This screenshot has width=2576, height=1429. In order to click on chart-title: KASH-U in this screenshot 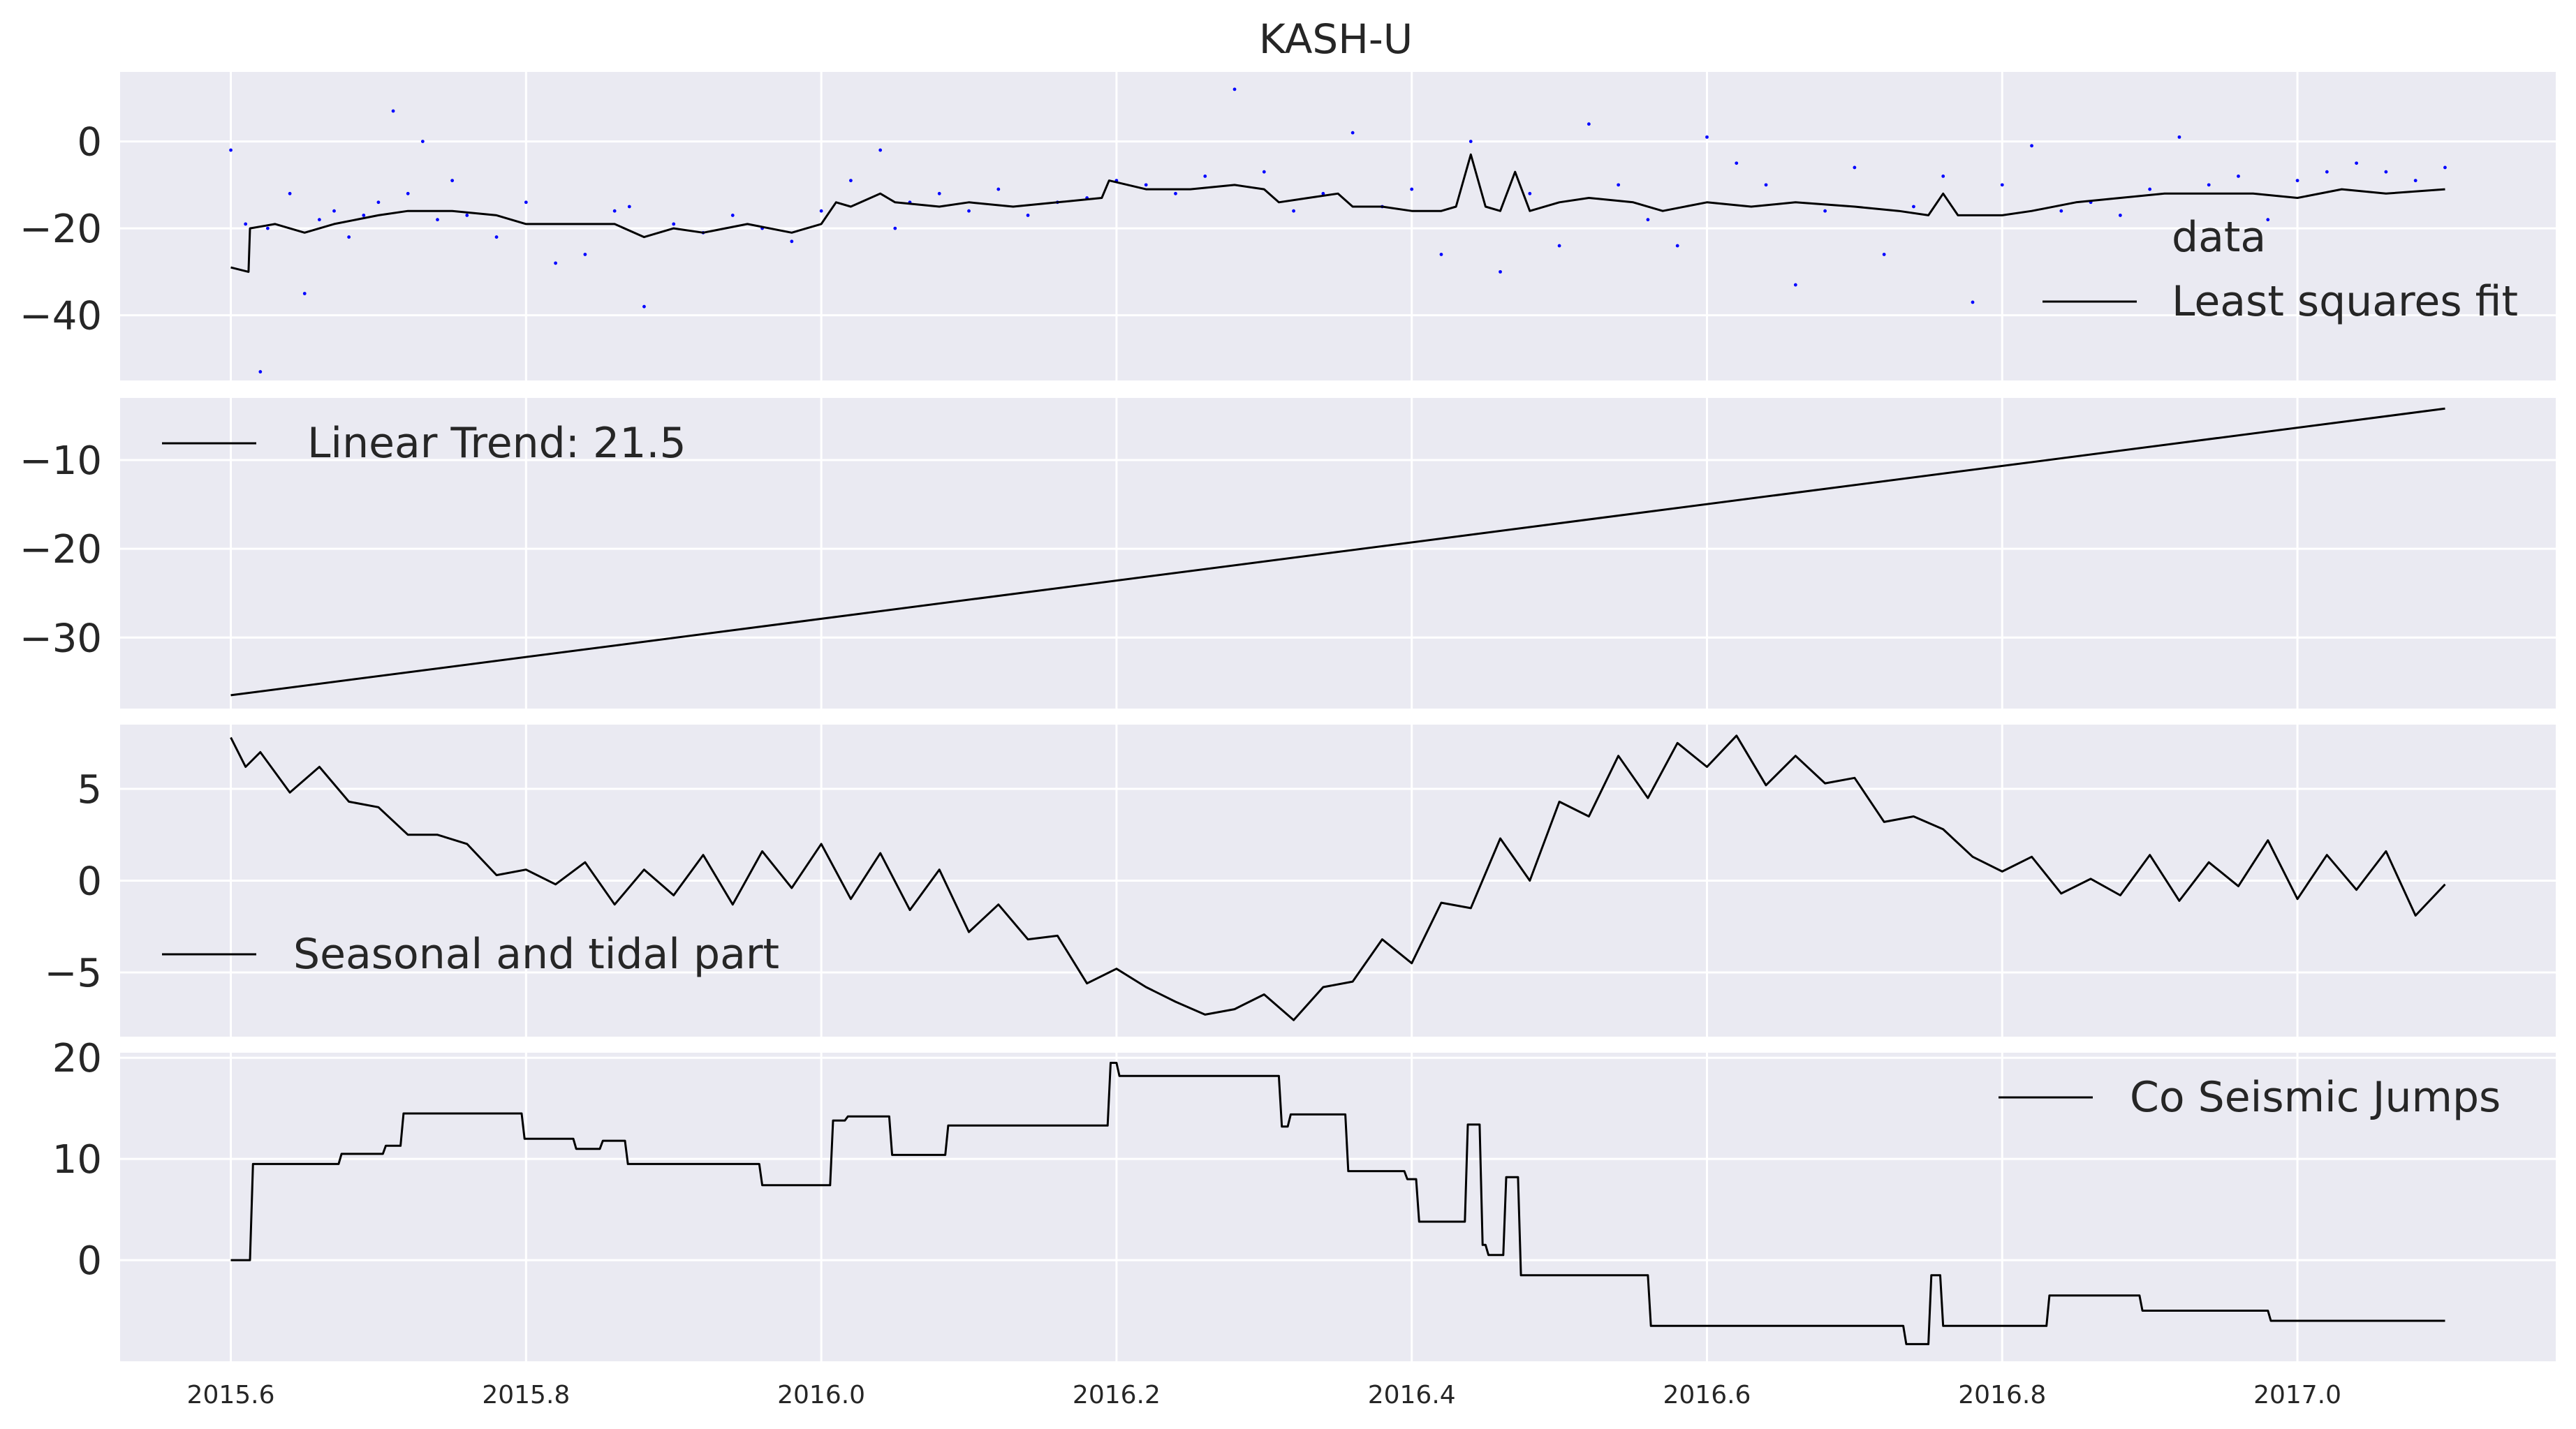, I will do `click(1336, 39)`.